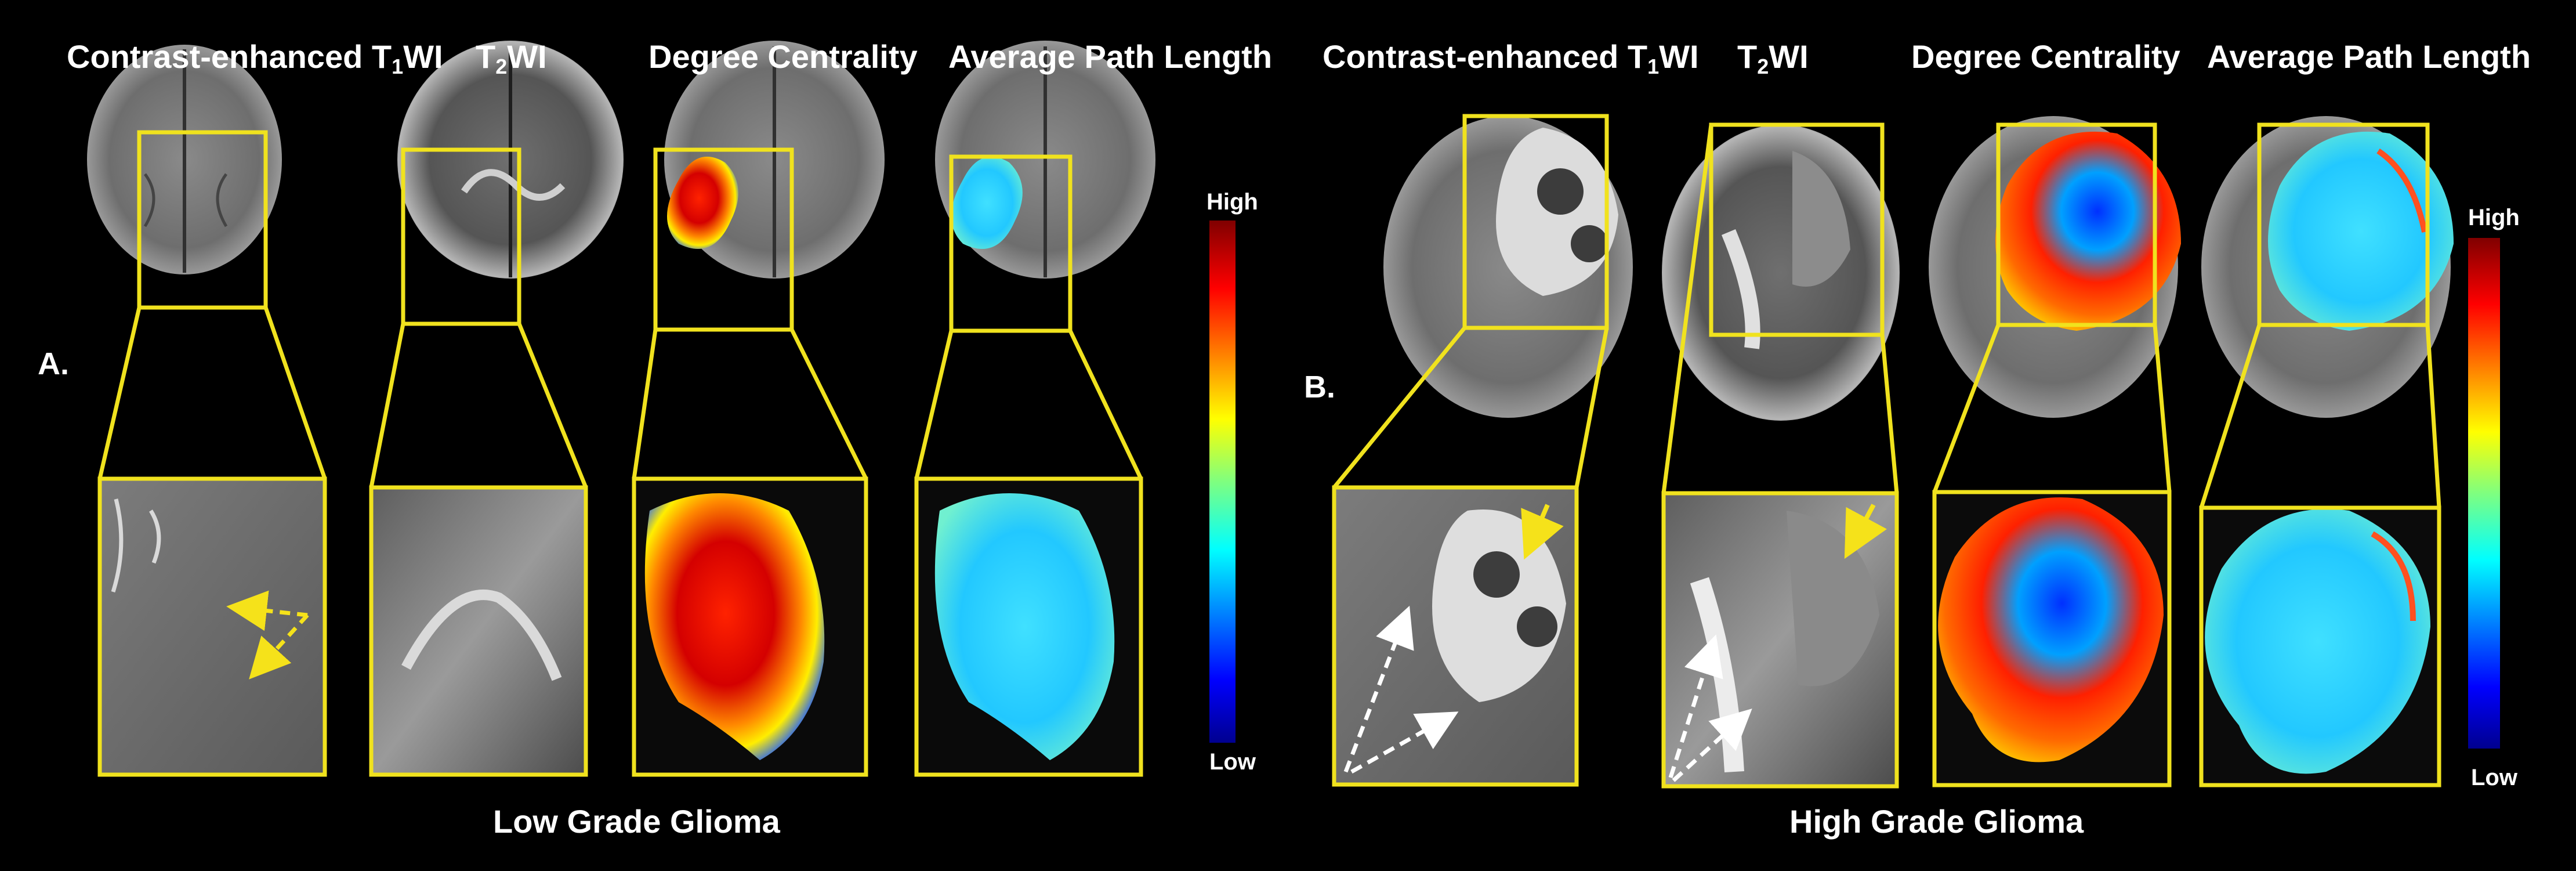 Image resolution: width=2576 pixels, height=871 pixels. What do you see at coordinates (2484, 493) in the screenshot?
I see `colorbar-b` at bounding box center [2484, 493].